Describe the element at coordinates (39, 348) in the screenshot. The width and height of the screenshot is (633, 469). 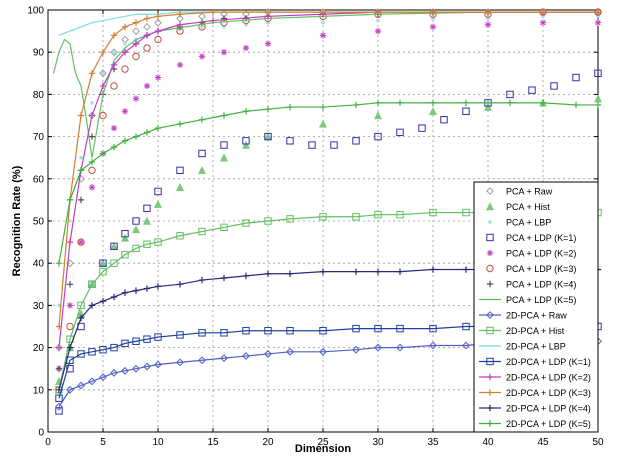
I see `y-tick-label: 20` at that location.